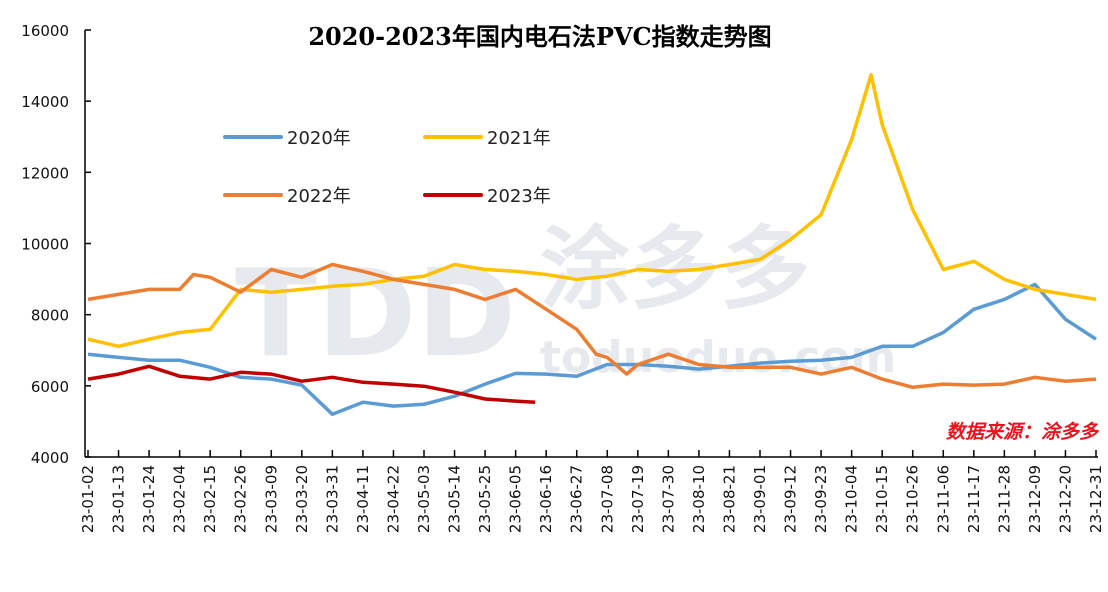 This screenshot has width=1108, height=592. Describe the element at coordinates (387, 167) in the screenshot. I see `legend: 2020年 2021年 2022年 2023年` at that location.